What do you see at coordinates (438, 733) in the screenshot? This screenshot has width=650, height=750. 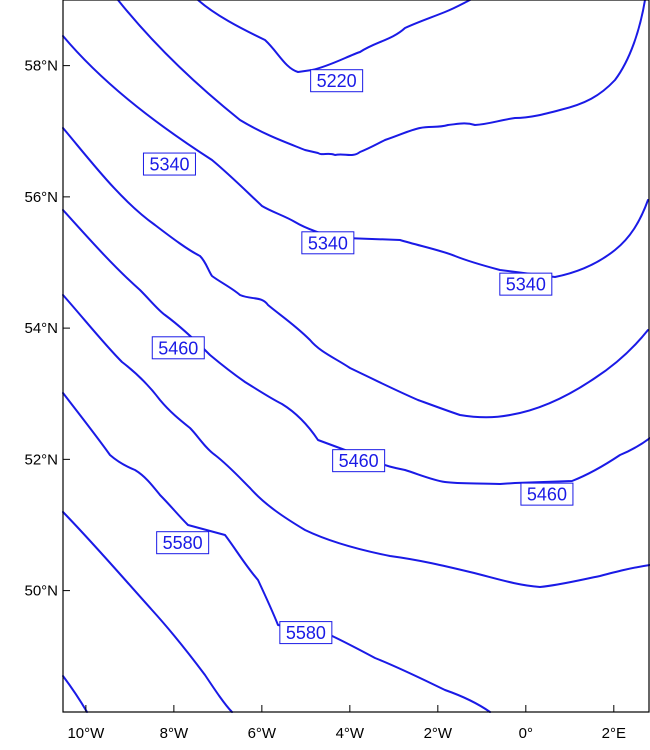 I see `lon-tick-label: 2°W` at bounding box center [438, 733].